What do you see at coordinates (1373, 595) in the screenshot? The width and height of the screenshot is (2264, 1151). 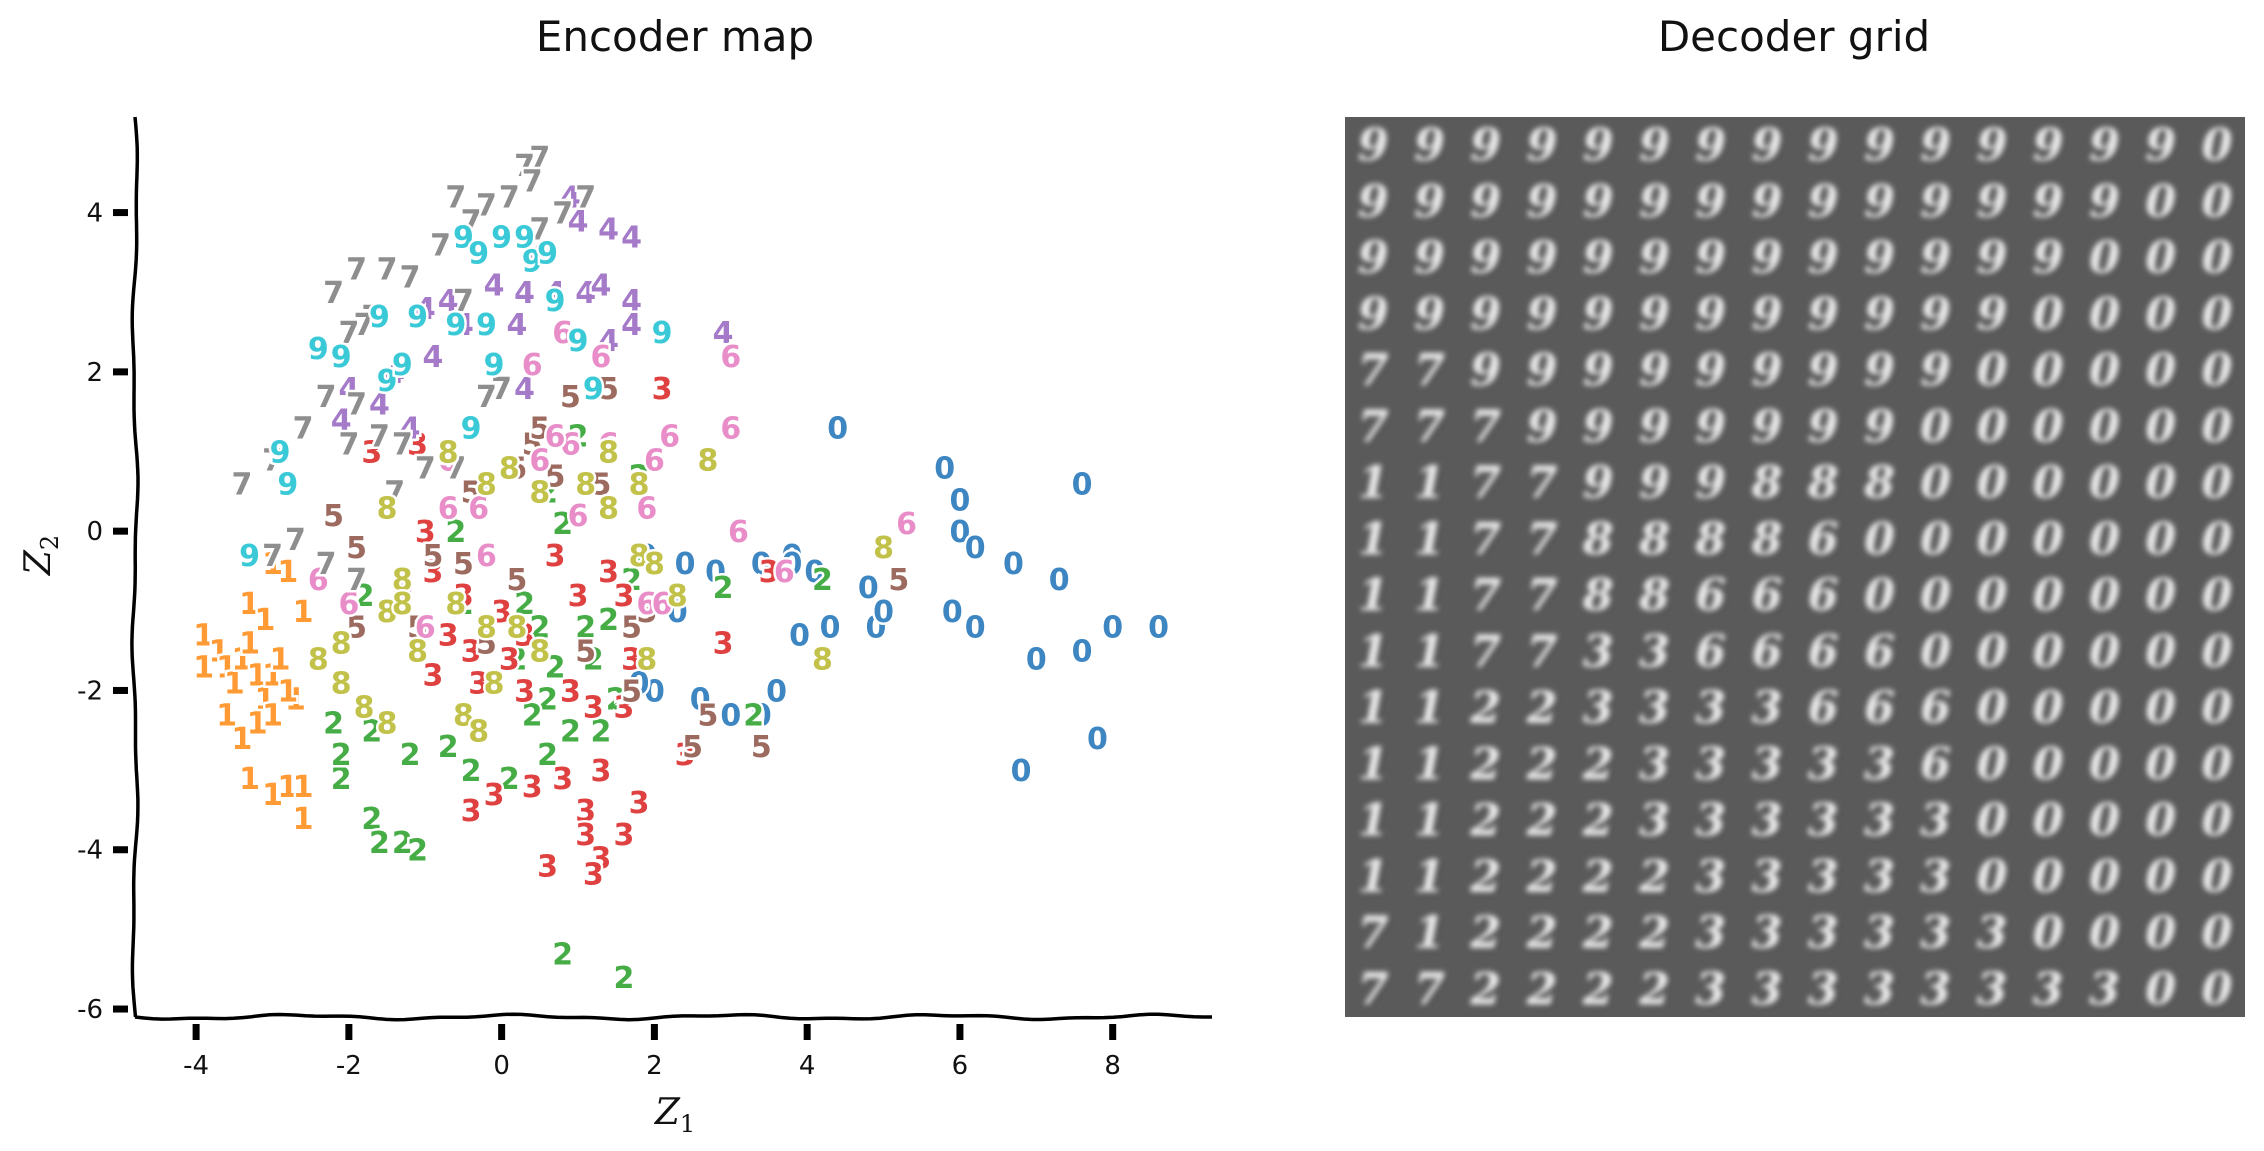 I see `decoder-cell-digit: 1` at bounding box center [1373, 595].